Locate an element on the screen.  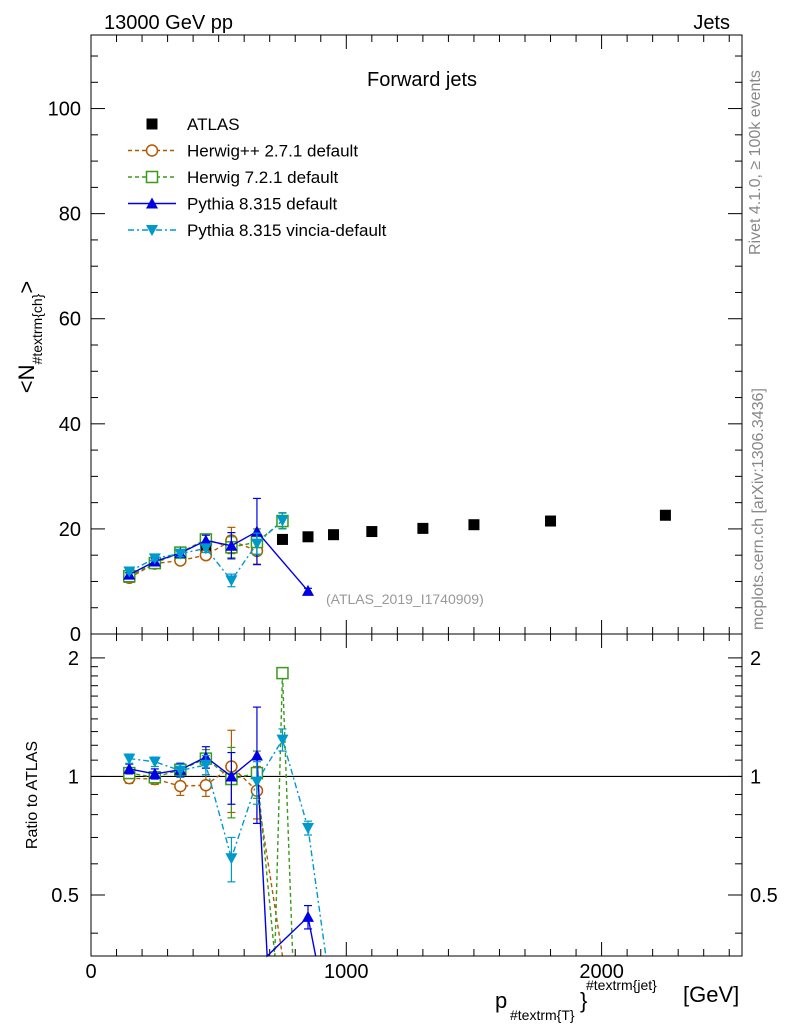
legend-label: Pythia 8.315 vincia-default is located at coordinates (287, 230).